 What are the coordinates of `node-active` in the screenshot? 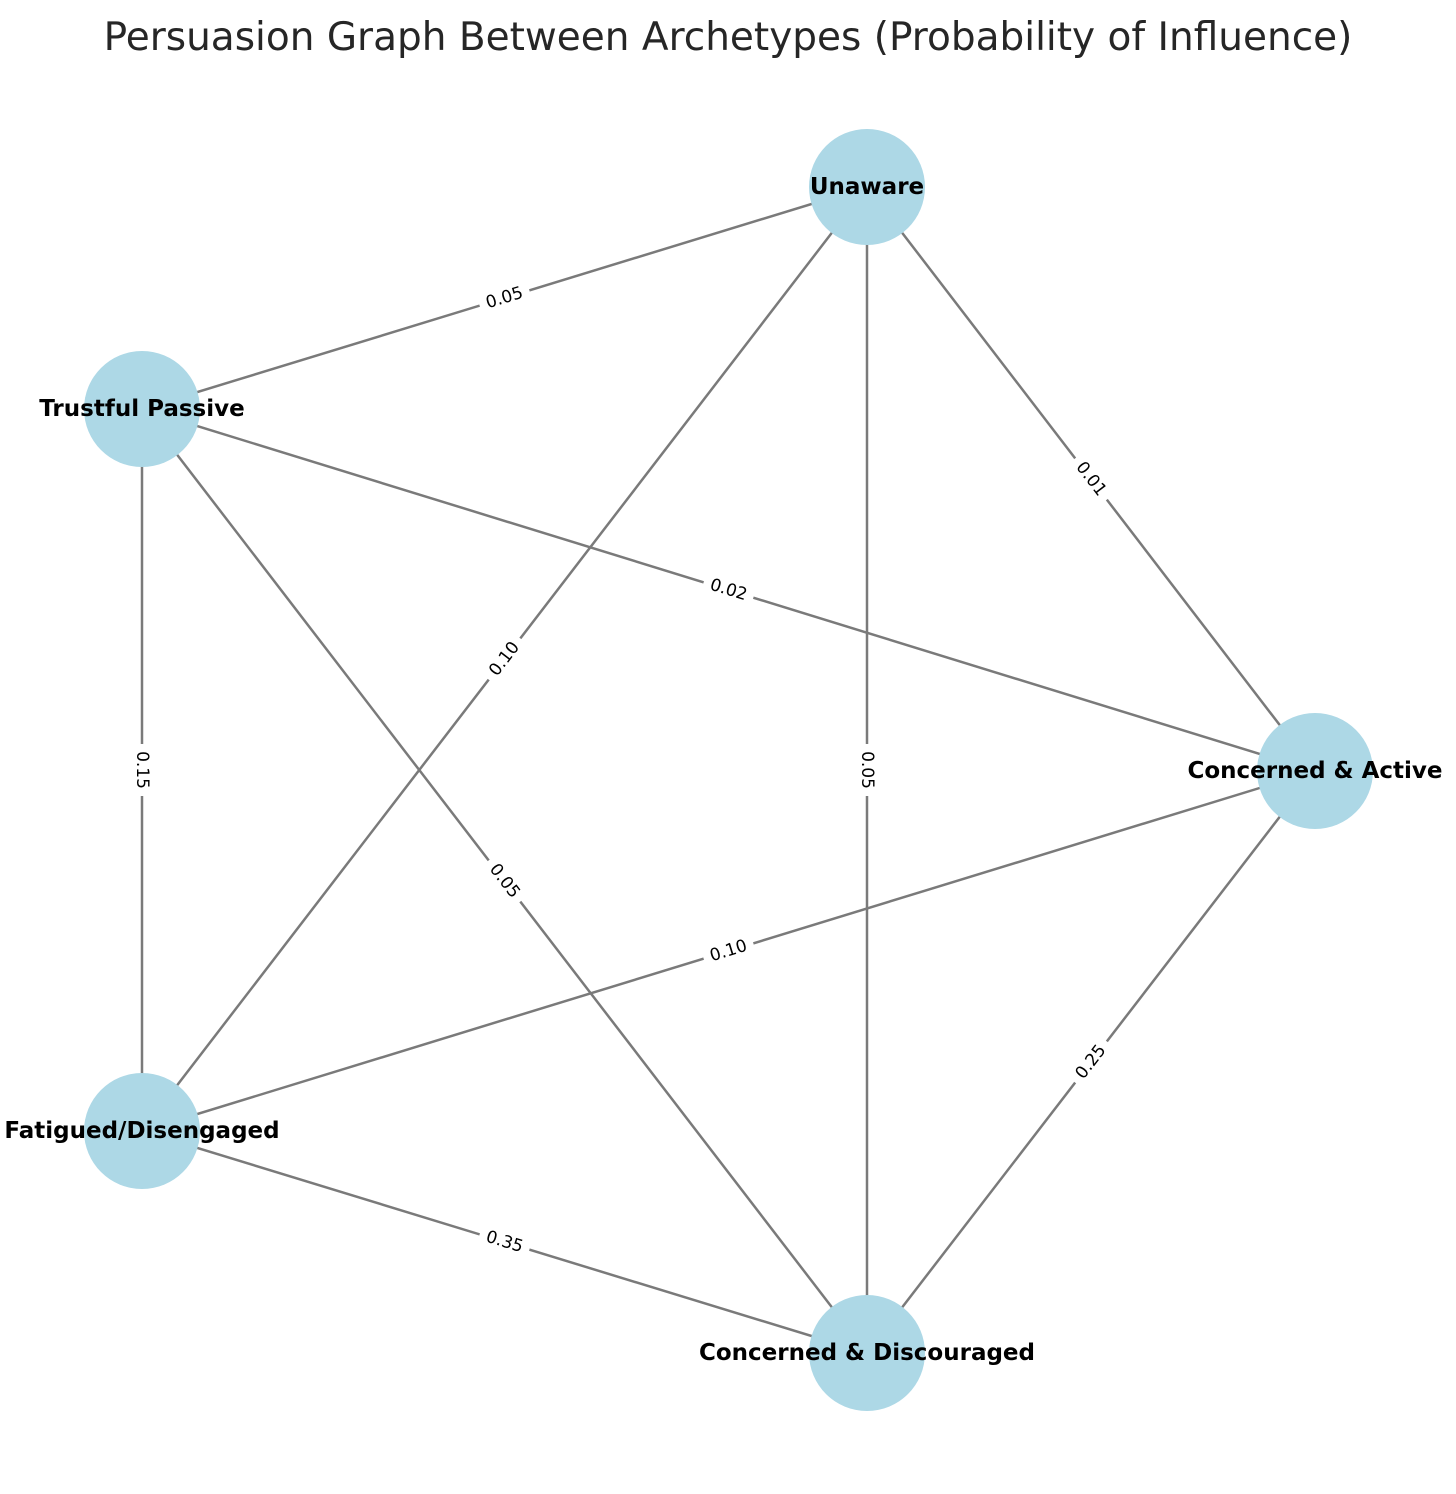 It's located at (1315, 771).